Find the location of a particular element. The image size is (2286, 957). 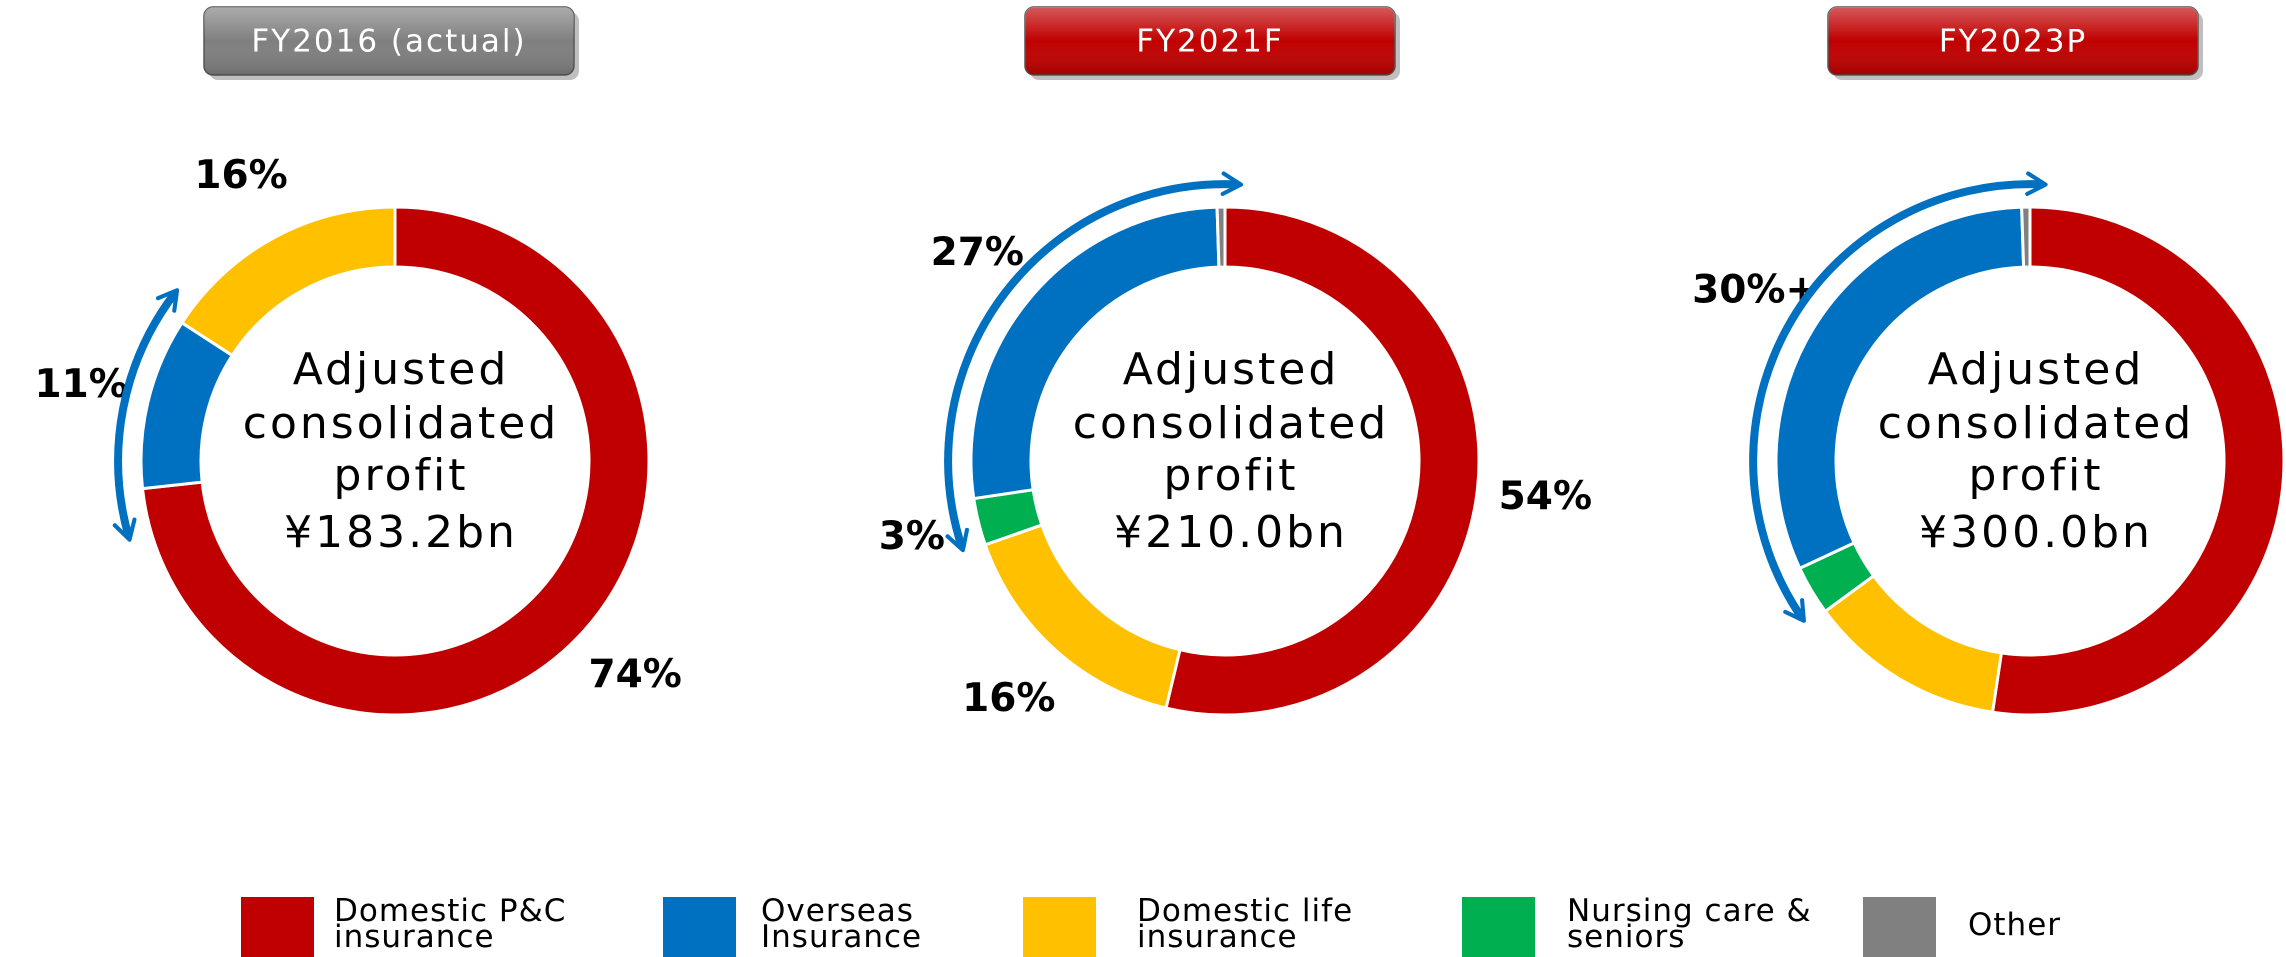

center-text: ¥210.0bn is located at coordinates (1231, 532).